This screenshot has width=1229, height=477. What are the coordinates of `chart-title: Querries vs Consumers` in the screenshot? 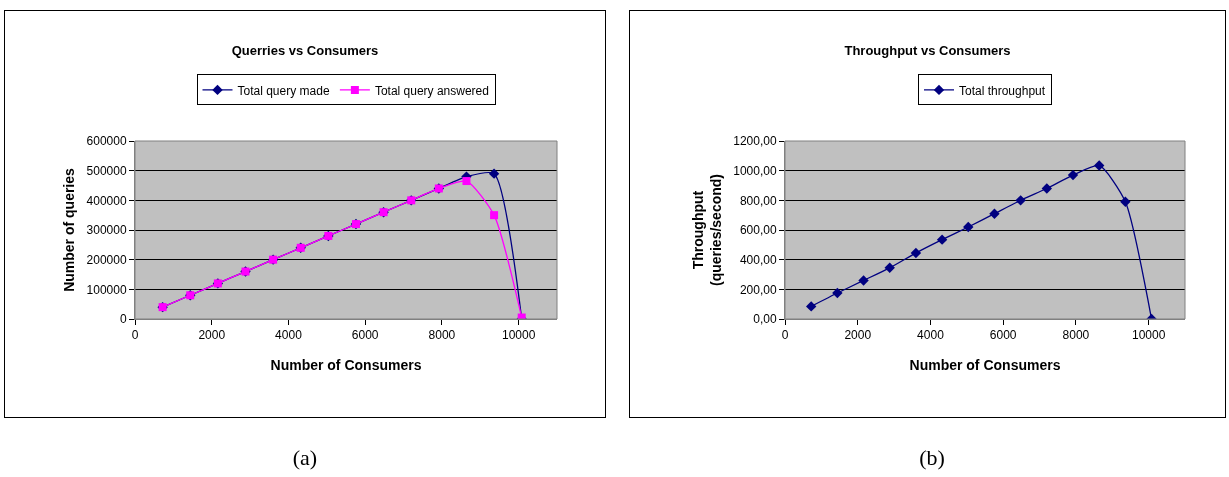 It's located at (305, 50).